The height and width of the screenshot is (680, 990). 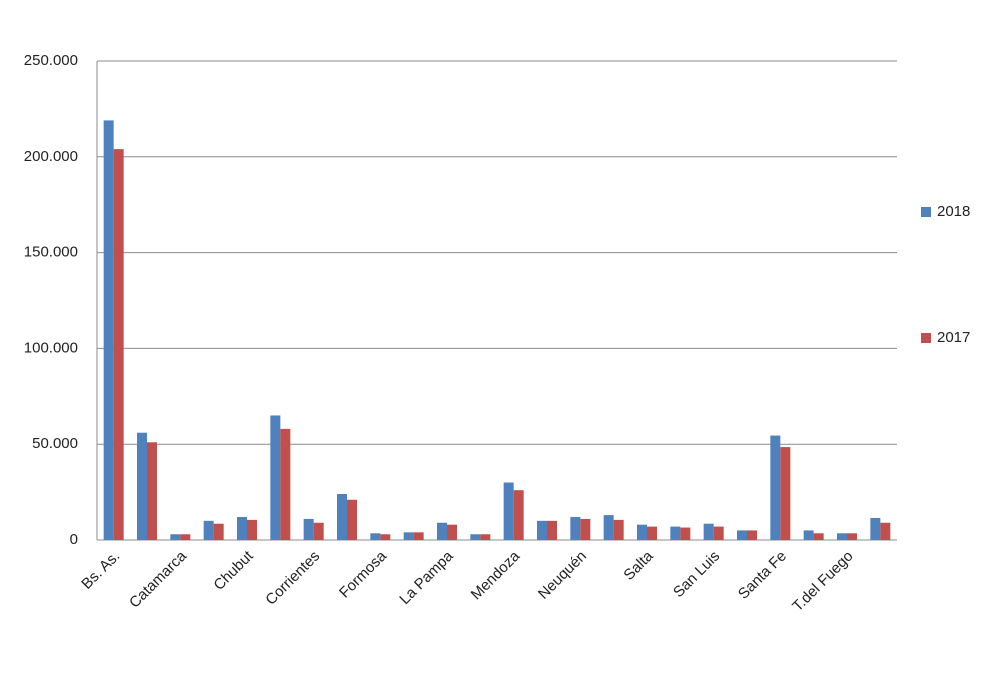 I want to click on y-tick-label: 150.000, so click(x=51, y=252).